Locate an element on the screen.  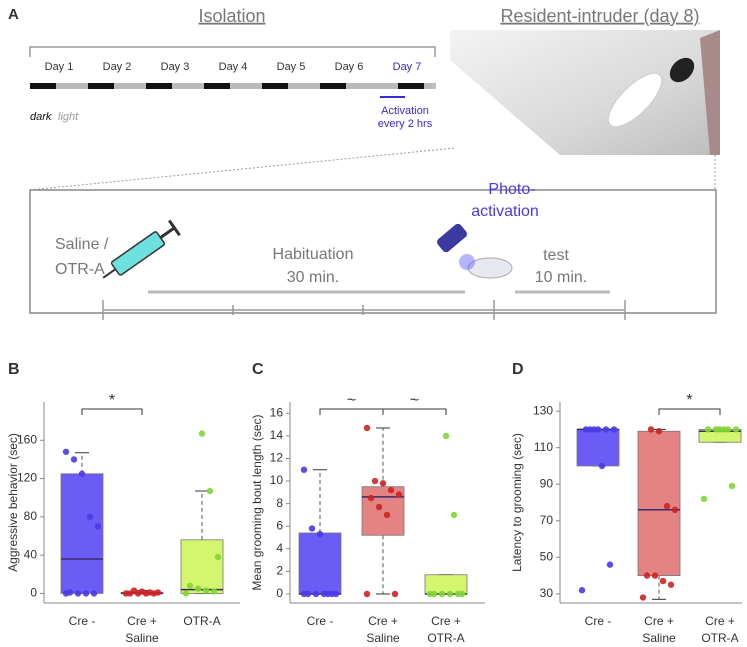
day-label: Day 4 is located at coordinates (233, 67).